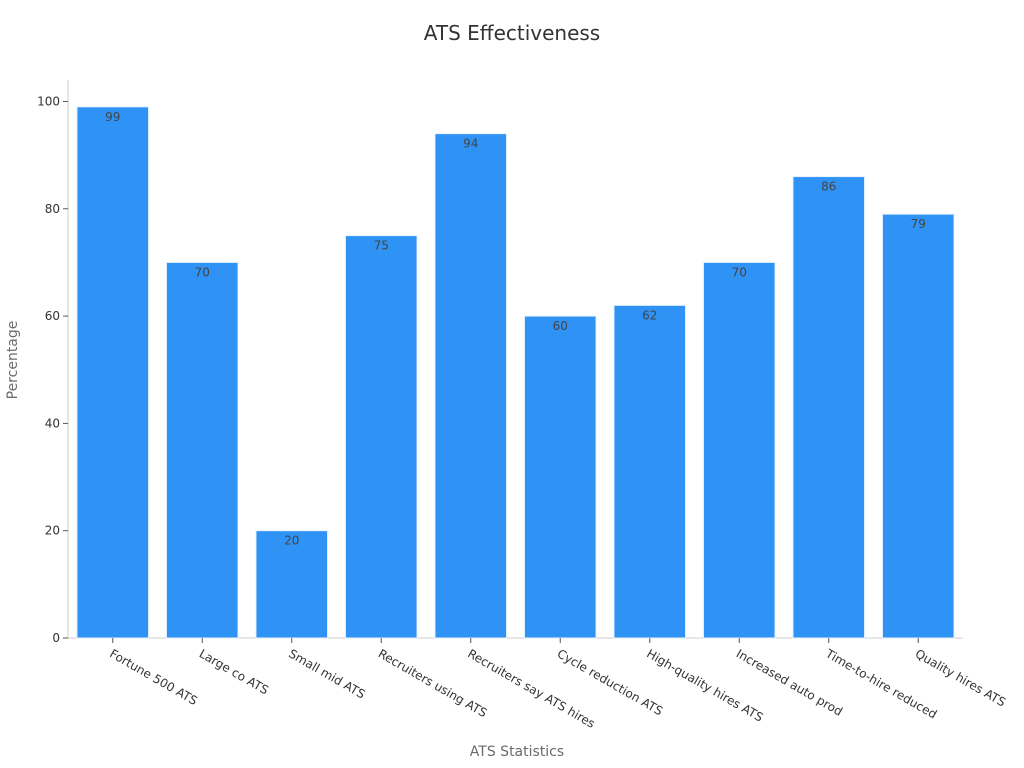  Describe the element at coordinates (470, 144) in the screenshot. I see `data-label: 94` at that location.